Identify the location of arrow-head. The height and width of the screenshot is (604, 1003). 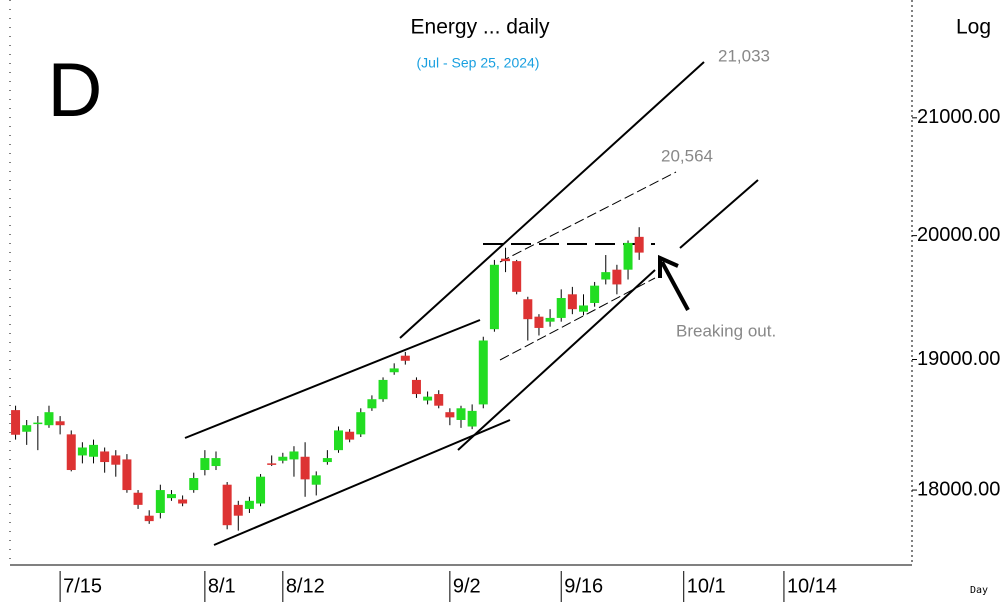
(668, 266).